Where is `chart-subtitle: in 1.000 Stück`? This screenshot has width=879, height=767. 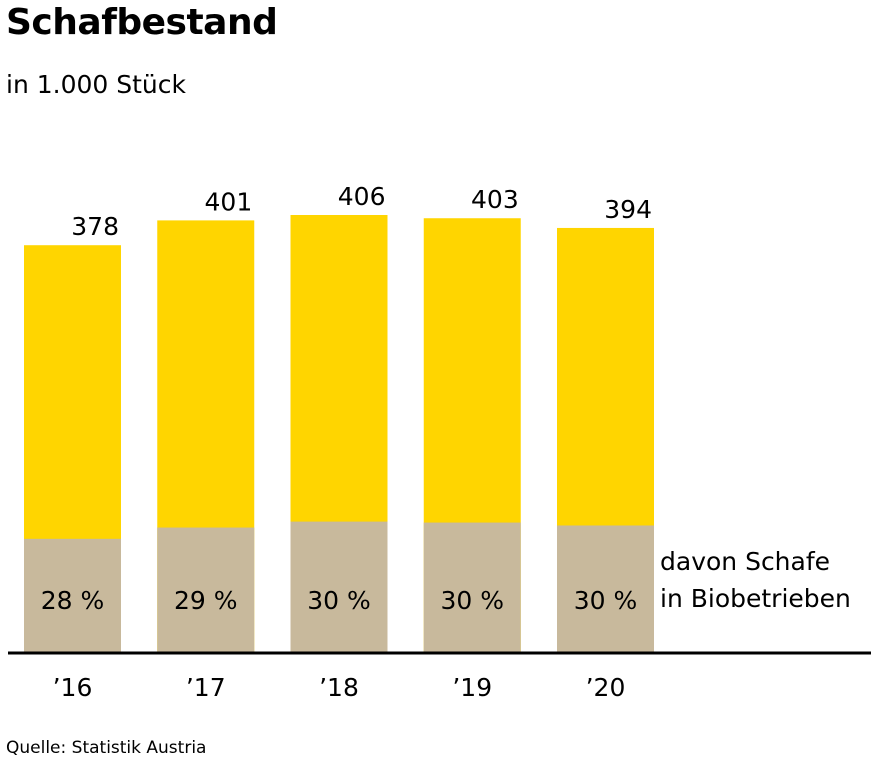
chart-subtitle: in 1.000 Stück is located at coordinates (96, 84).